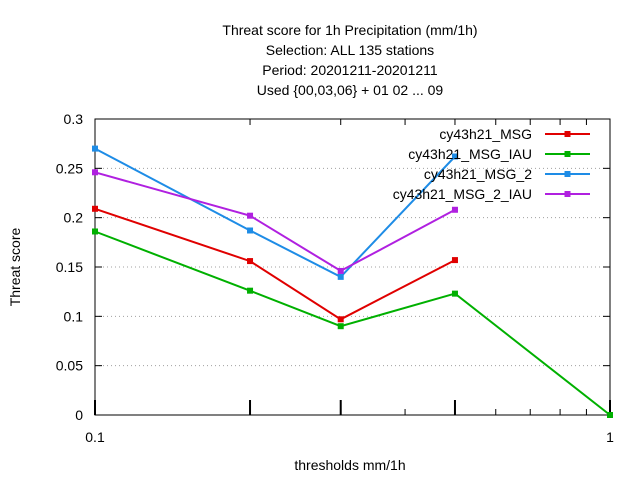 The image size is (640, 480). I want to click on legend-label-2: cy43h21_MSG_IAU, so click(470, 154).